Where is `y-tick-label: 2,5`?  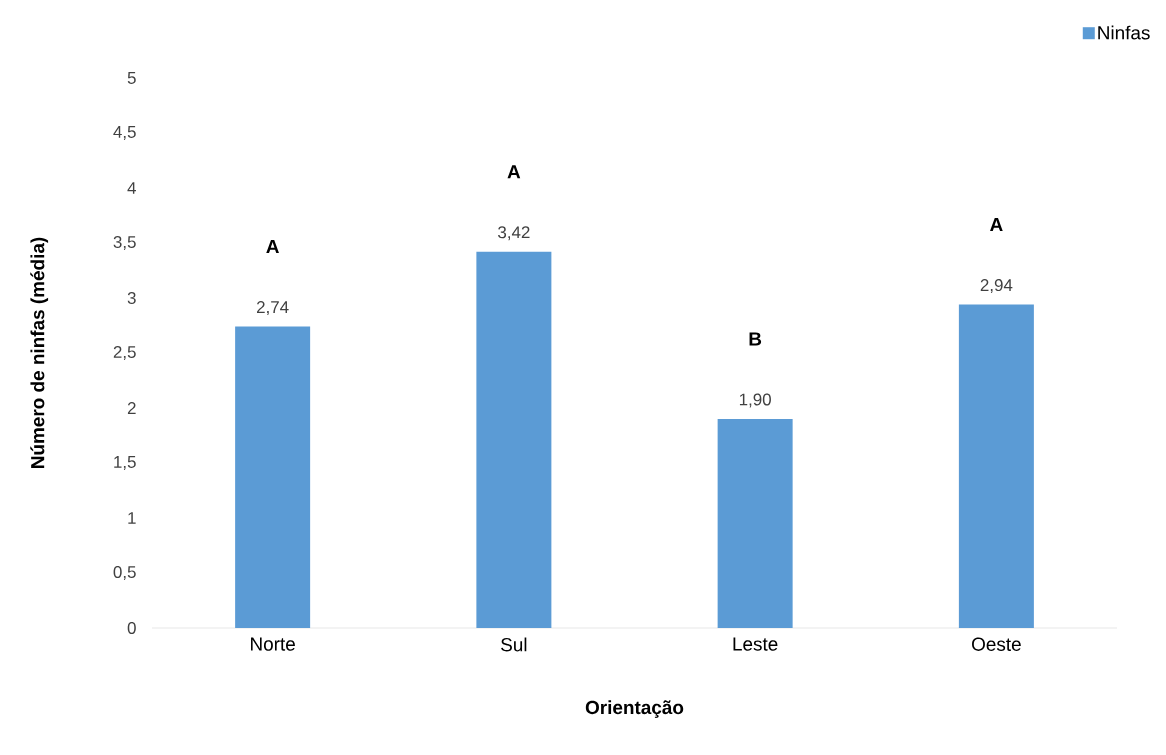 y-tick-label: 2,5 is located at coordinates (124, 353).